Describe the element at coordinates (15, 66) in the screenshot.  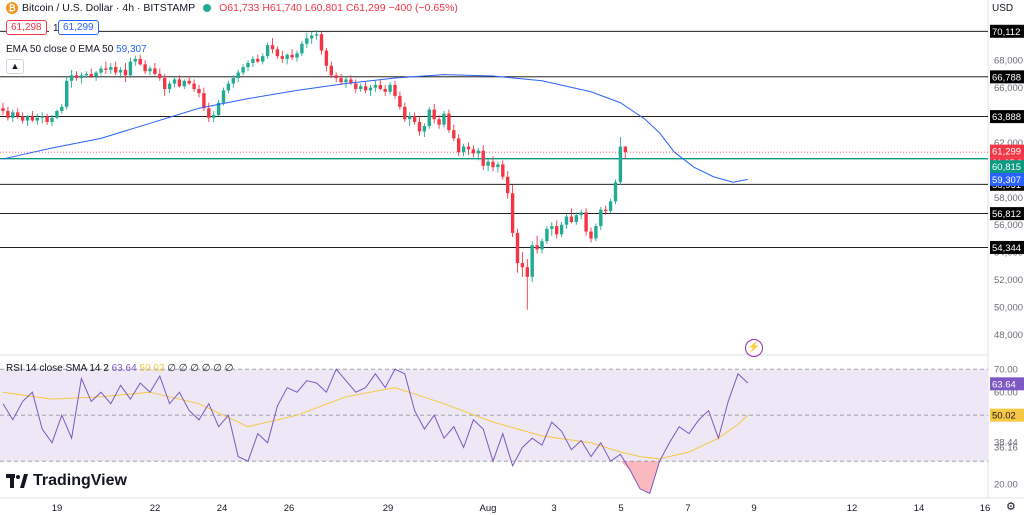
I see `collapse-legend-button: ▲` at that location.